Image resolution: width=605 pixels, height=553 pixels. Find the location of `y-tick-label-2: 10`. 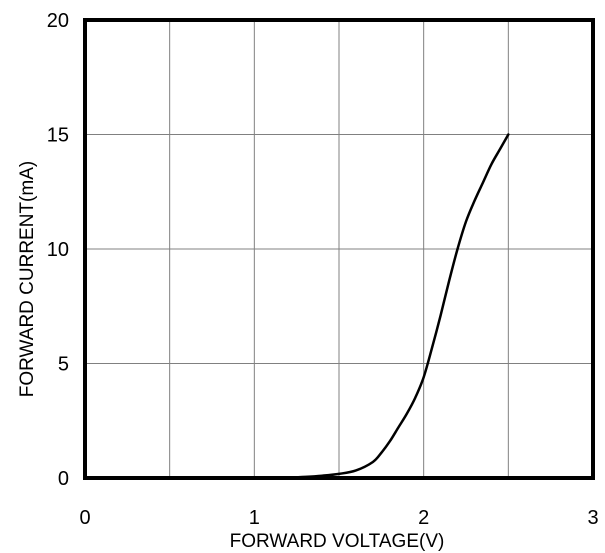

y-tick-label-2: 10 is located at coordinates (58, 250).